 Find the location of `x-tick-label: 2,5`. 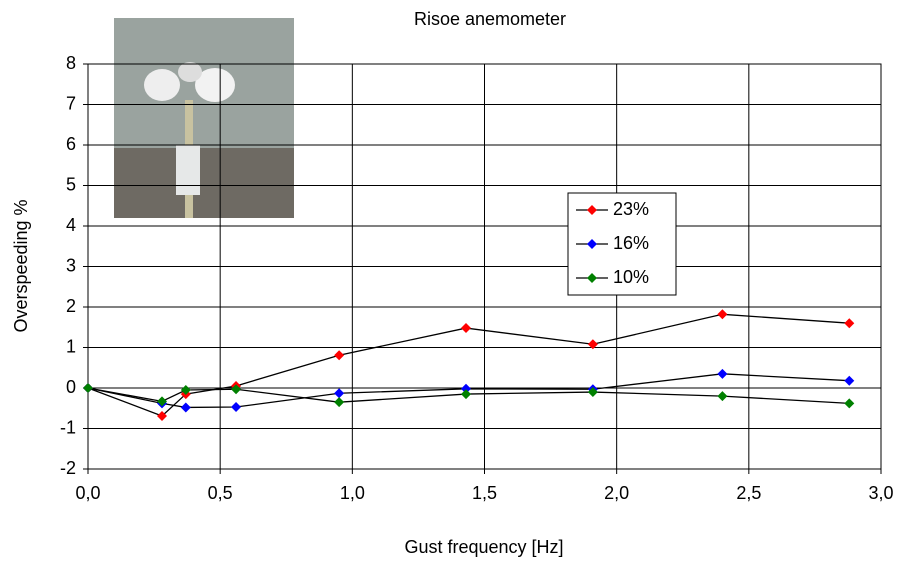

x-tick-label: 2,5 is located at coordinates (748, 493).